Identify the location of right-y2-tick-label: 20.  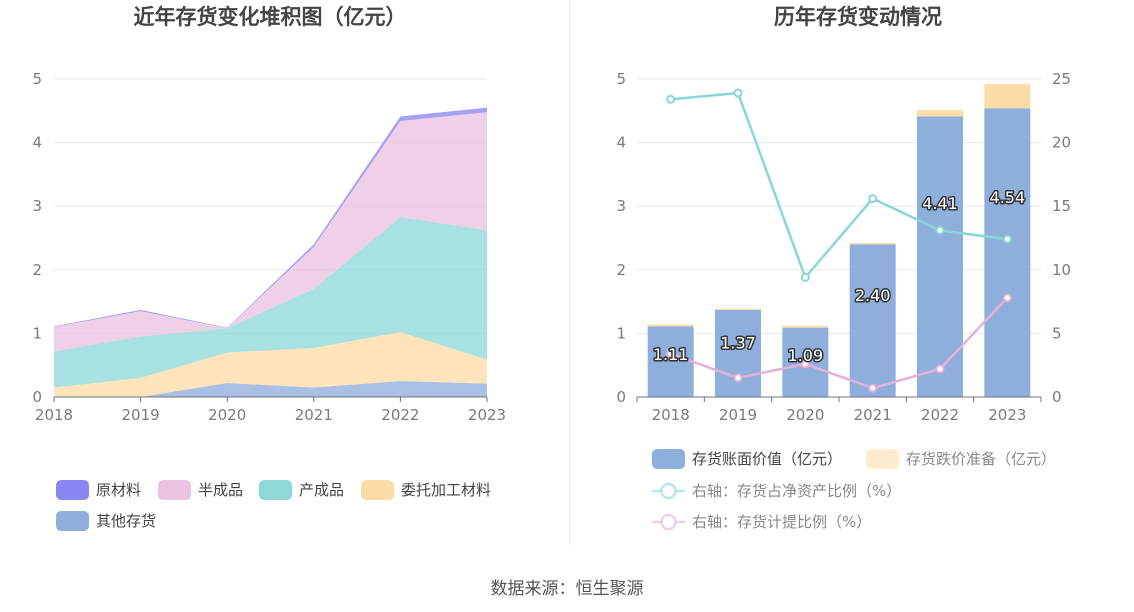
(1061, 143).